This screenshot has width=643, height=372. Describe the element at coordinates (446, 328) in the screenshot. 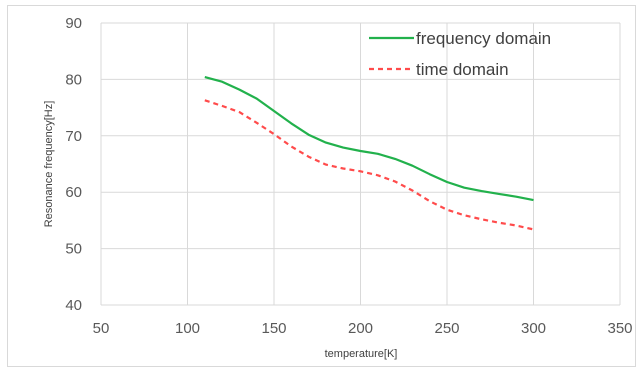

I see `x-tick-label-4: 250` at that location.